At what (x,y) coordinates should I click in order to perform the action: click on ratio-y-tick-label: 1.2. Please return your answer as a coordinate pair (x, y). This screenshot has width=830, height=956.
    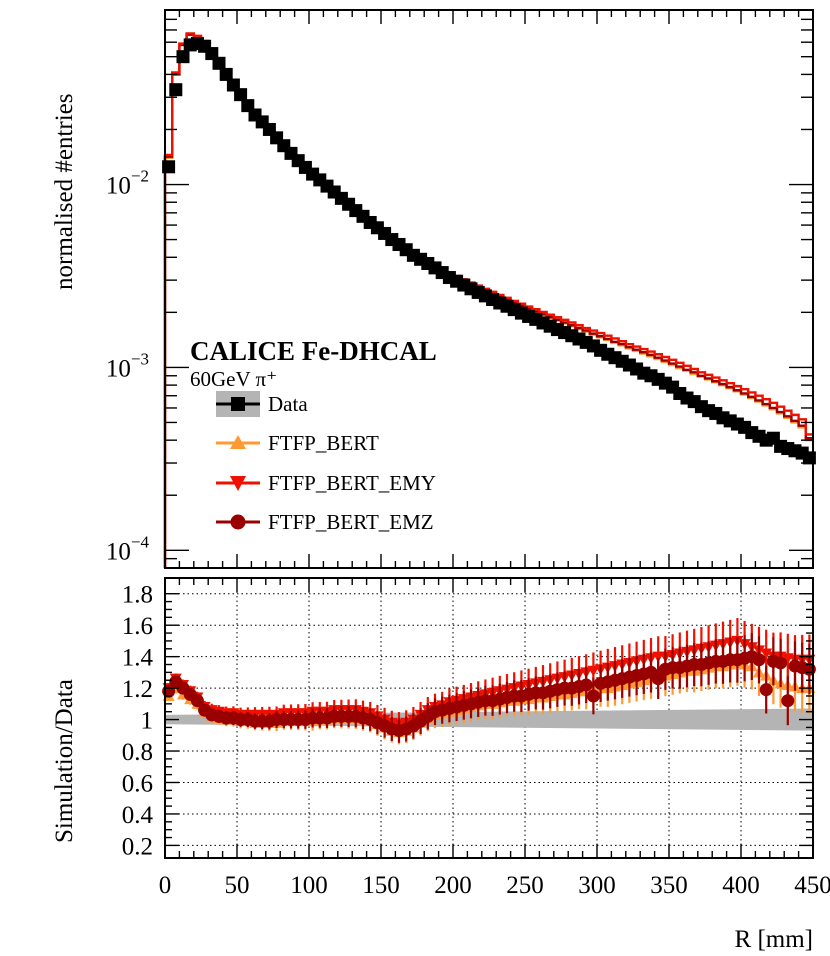
    Looking at the image, I should click on (137, 689).